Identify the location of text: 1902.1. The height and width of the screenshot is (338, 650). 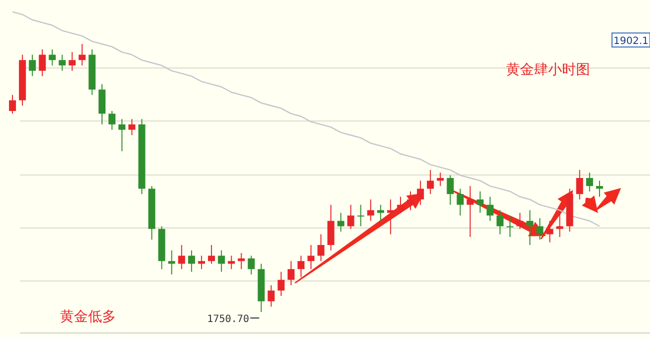
(631, 41).